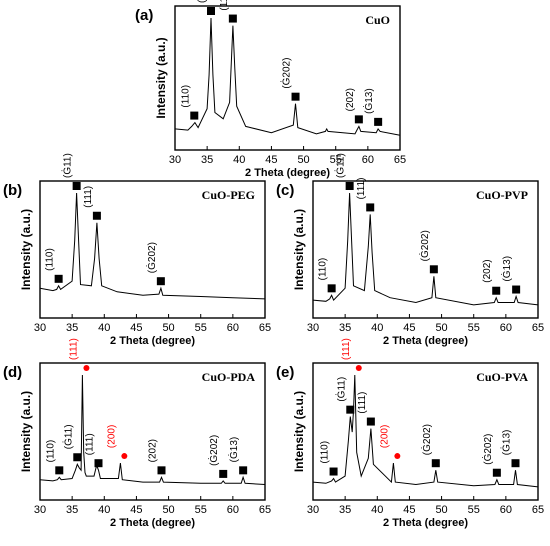 The width and height of the screenshot is (550, 546). What do you see at coordinates (377, 20) in the screenshot?
I see `panel-title: CuO` at bounding box center [377, 20].